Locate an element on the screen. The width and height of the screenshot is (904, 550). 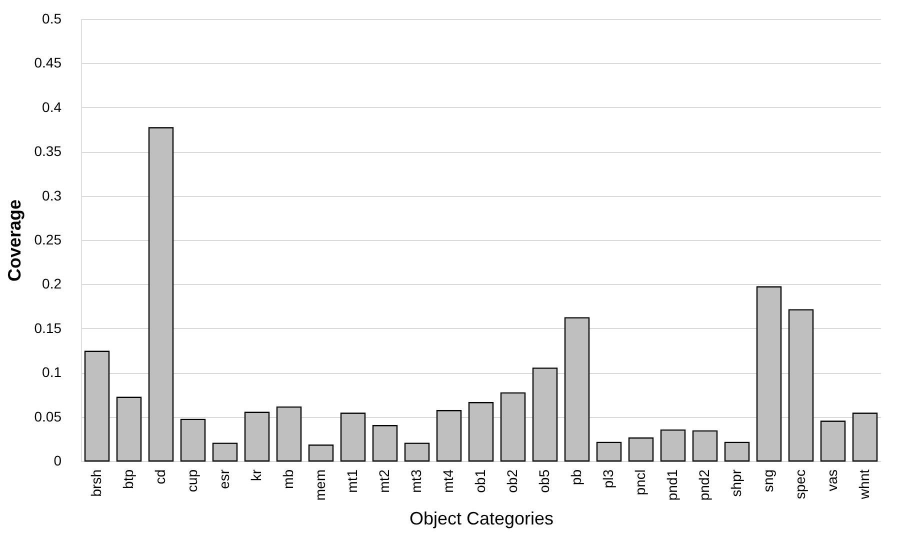
y-tick-label: 0.5 is located at coordinates (52, 18).